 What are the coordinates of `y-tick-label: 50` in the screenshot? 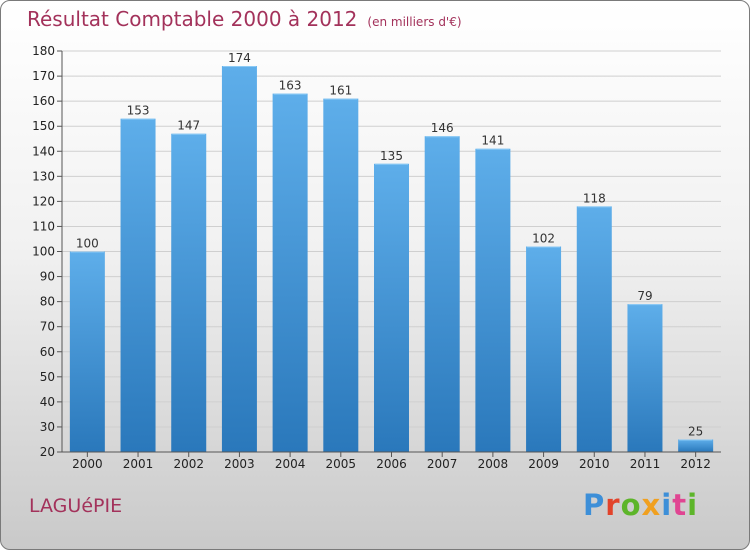 It's located at (47, 377).